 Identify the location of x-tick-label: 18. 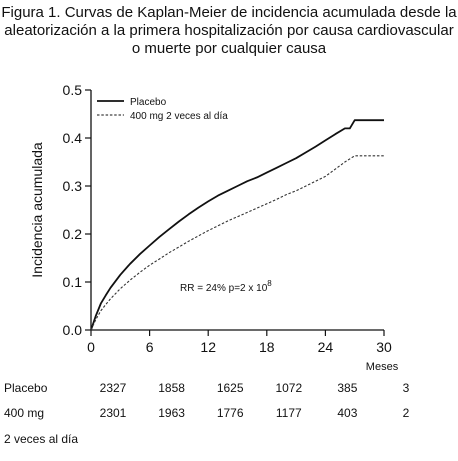
(267, 347).